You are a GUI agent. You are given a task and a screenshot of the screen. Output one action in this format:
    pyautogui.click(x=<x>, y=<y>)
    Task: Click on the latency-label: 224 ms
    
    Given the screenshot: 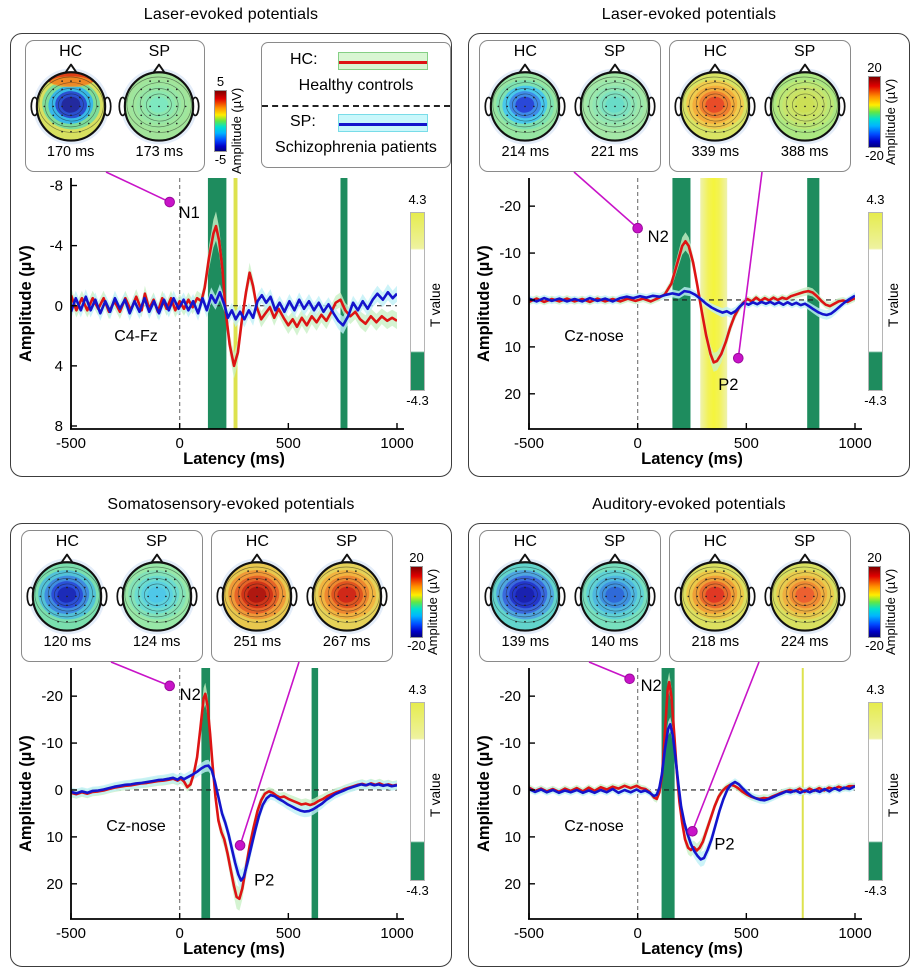 What is the action you would take?
    pyautogui.click(x=804, y=642)
    